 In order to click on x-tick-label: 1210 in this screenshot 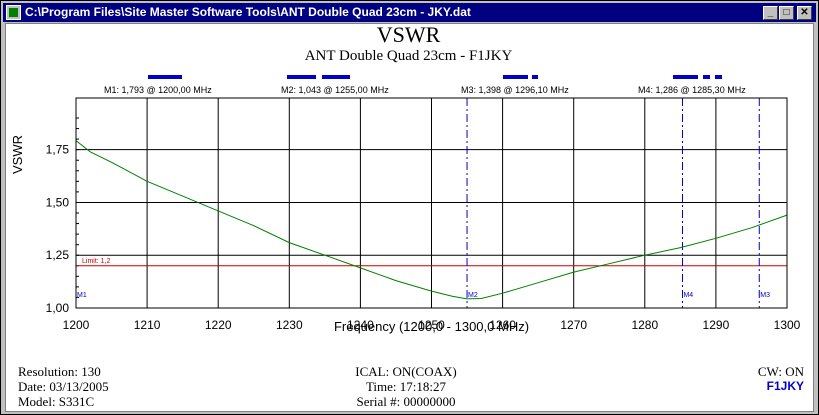, I will do `click(147, 325)`.